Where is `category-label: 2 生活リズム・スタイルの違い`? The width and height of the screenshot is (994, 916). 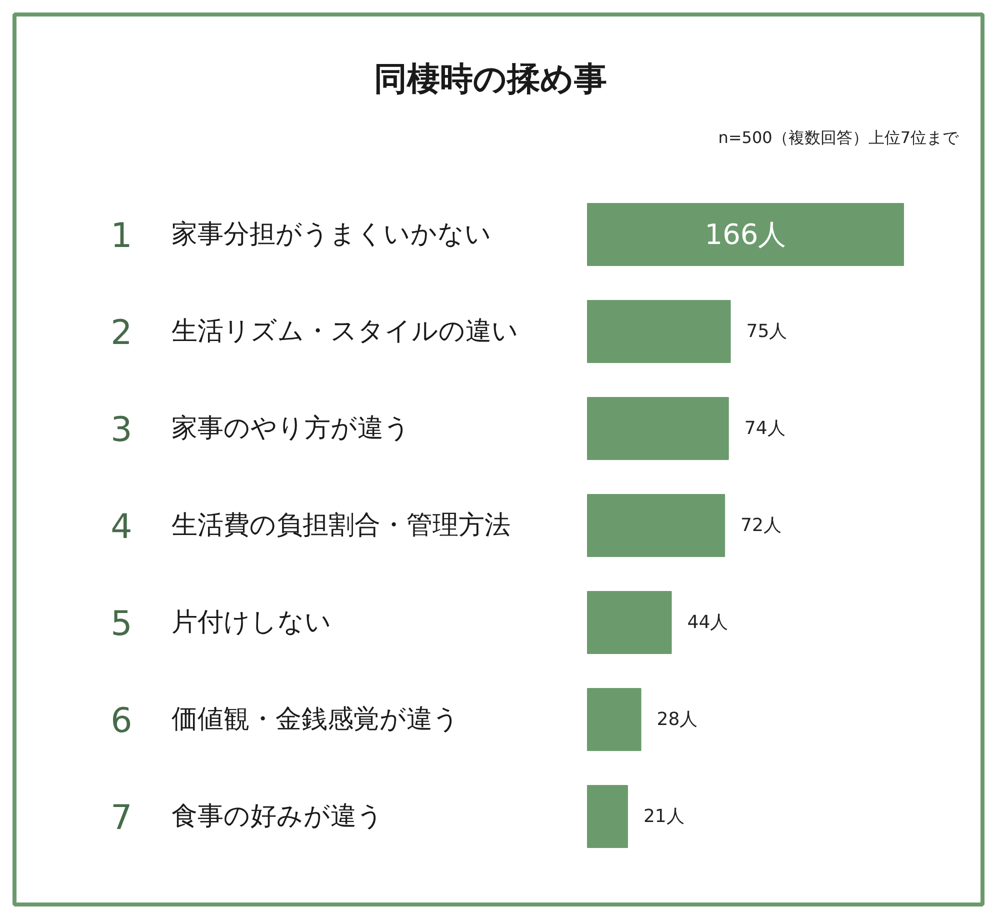
category-label: 2 生活リズム・スタイルの違い is located at coordinates (314, 333).